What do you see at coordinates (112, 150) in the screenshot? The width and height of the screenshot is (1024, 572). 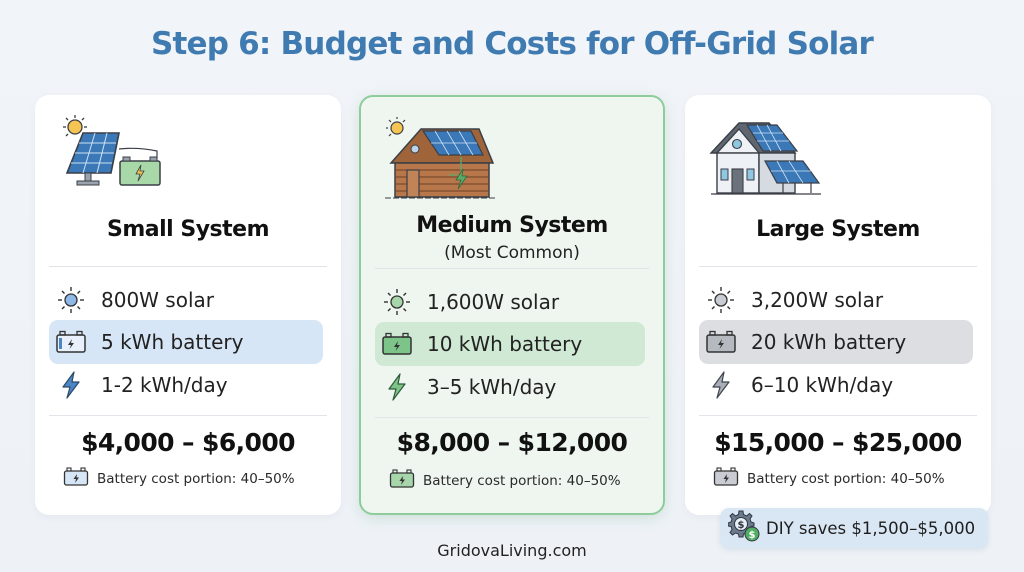 I see `solar-panel-battery-illustration` at bounding box center [112, 150].